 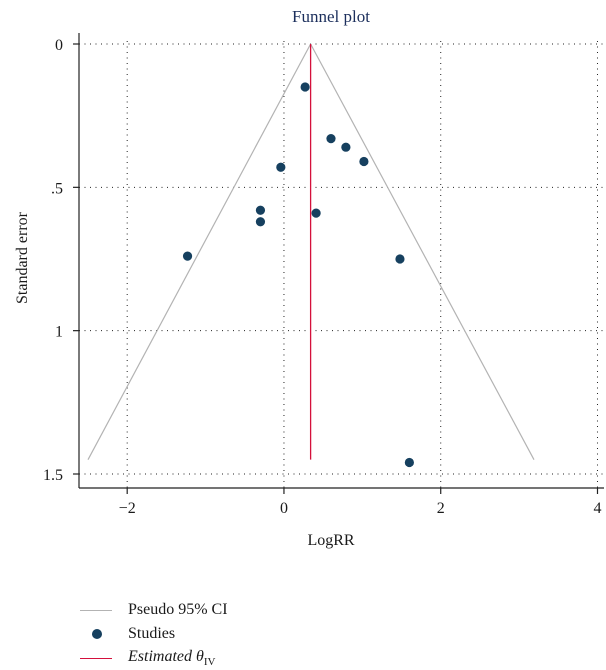 What do you see at coordinates (22, 257) in the screenshot?
I see `y-axis-label: Standard error` at bounding box center [22, 257].